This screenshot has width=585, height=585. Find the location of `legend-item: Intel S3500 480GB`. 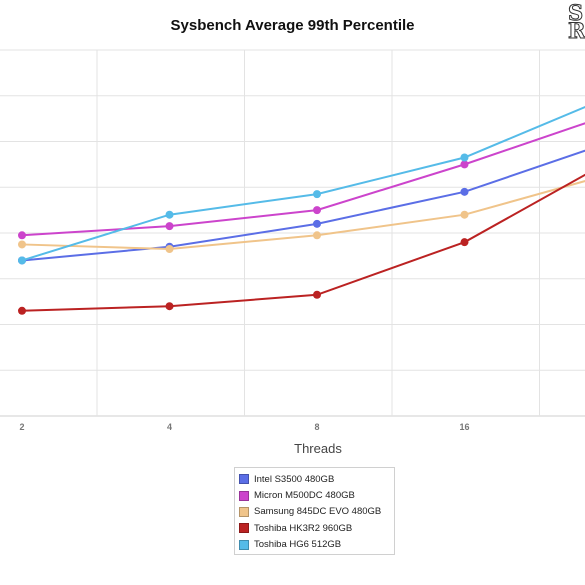

legend-item: Intel S3500 480GB is located at coordinates (314, 479).